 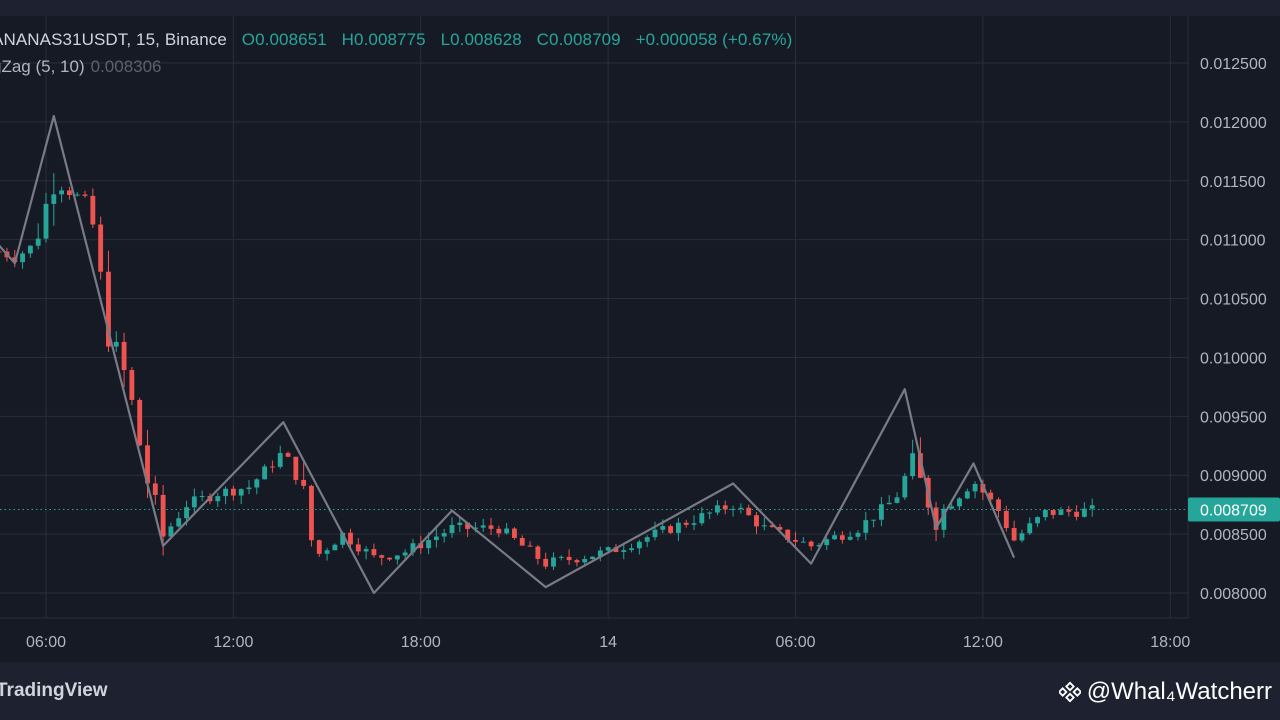 What do you see at coordinates (1233, 358) in the screenshot?
I see `price-tick-label: 0.010000` at bounding box center [1233, 358].